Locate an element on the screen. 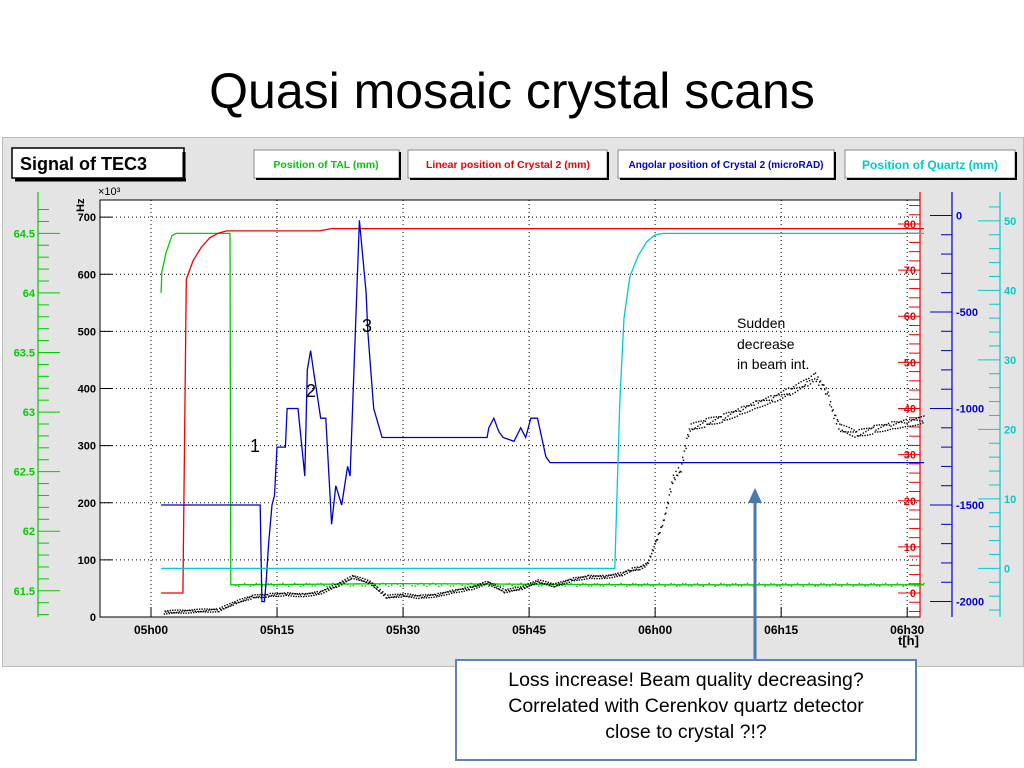  crystal_linear-tick-label: 50 is located at coordinates (910, 363).